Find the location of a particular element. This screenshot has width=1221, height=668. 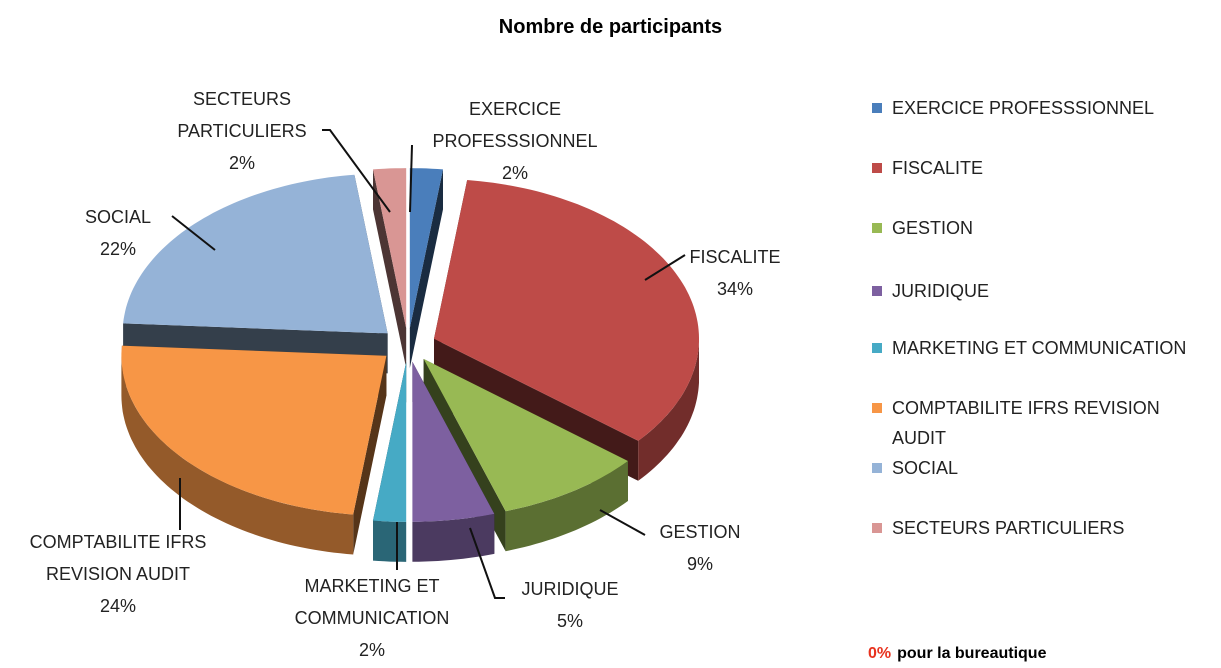

data-label-value: 34% is located at coordinates (735, 289).